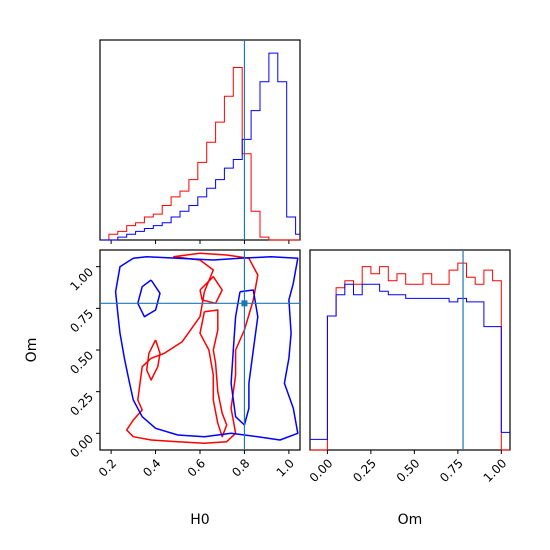 This screenshot has width=550, height=550. I want to click on om-marginal-series, so click(410, 356).